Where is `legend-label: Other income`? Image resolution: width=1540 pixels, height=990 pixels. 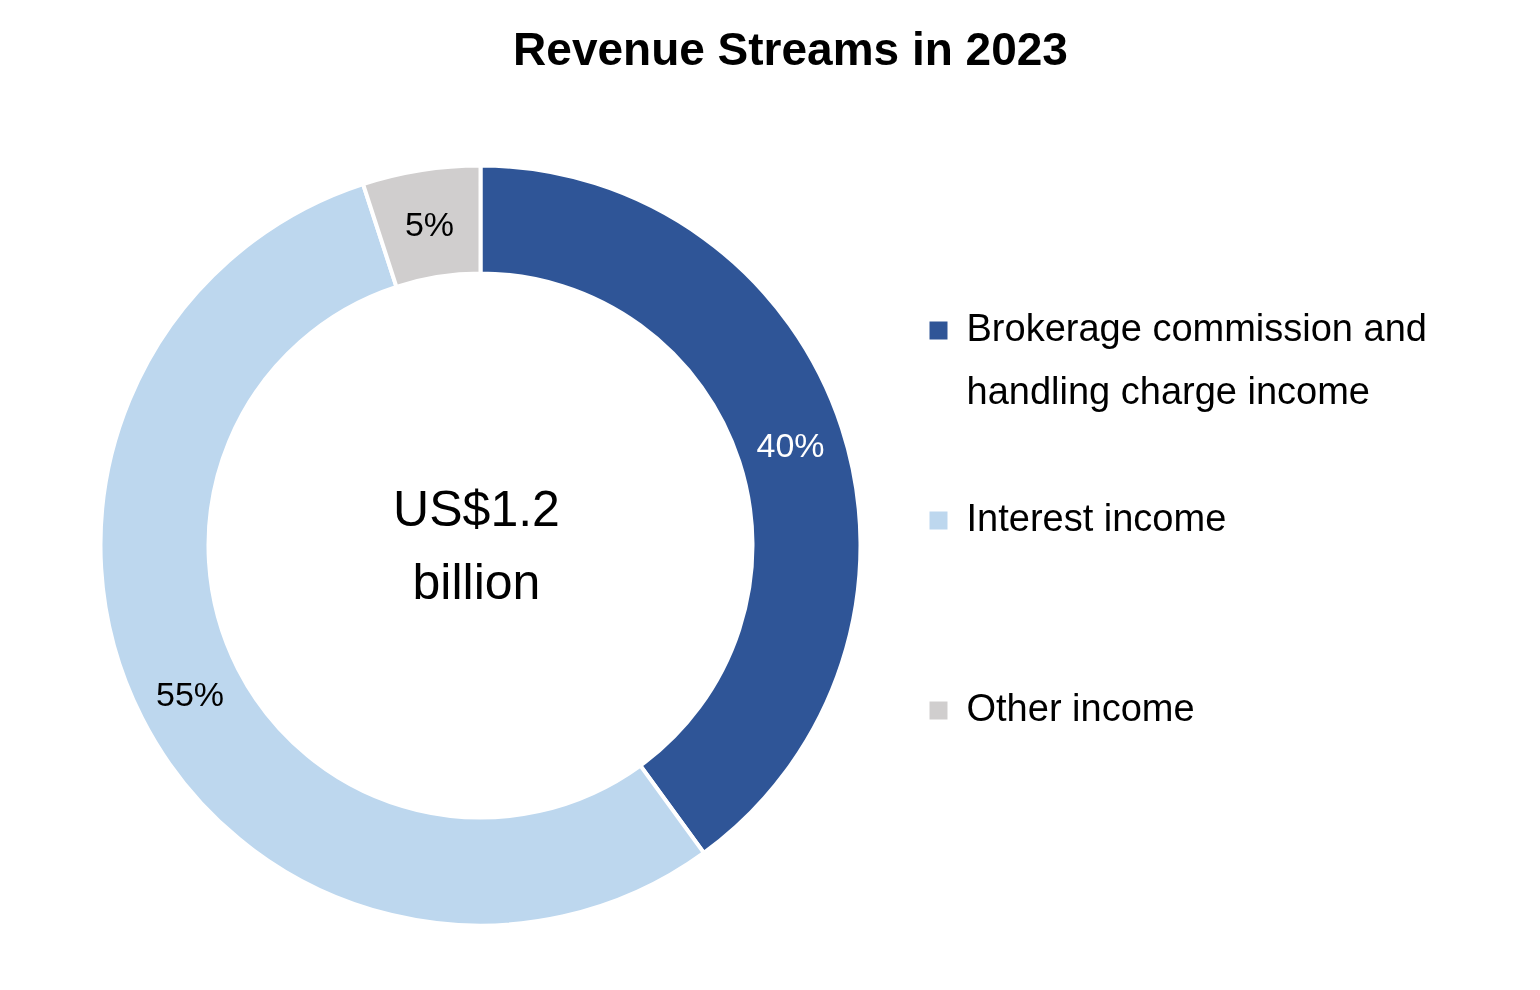 legend-label: Other income is located at coordinates (1080, 707).